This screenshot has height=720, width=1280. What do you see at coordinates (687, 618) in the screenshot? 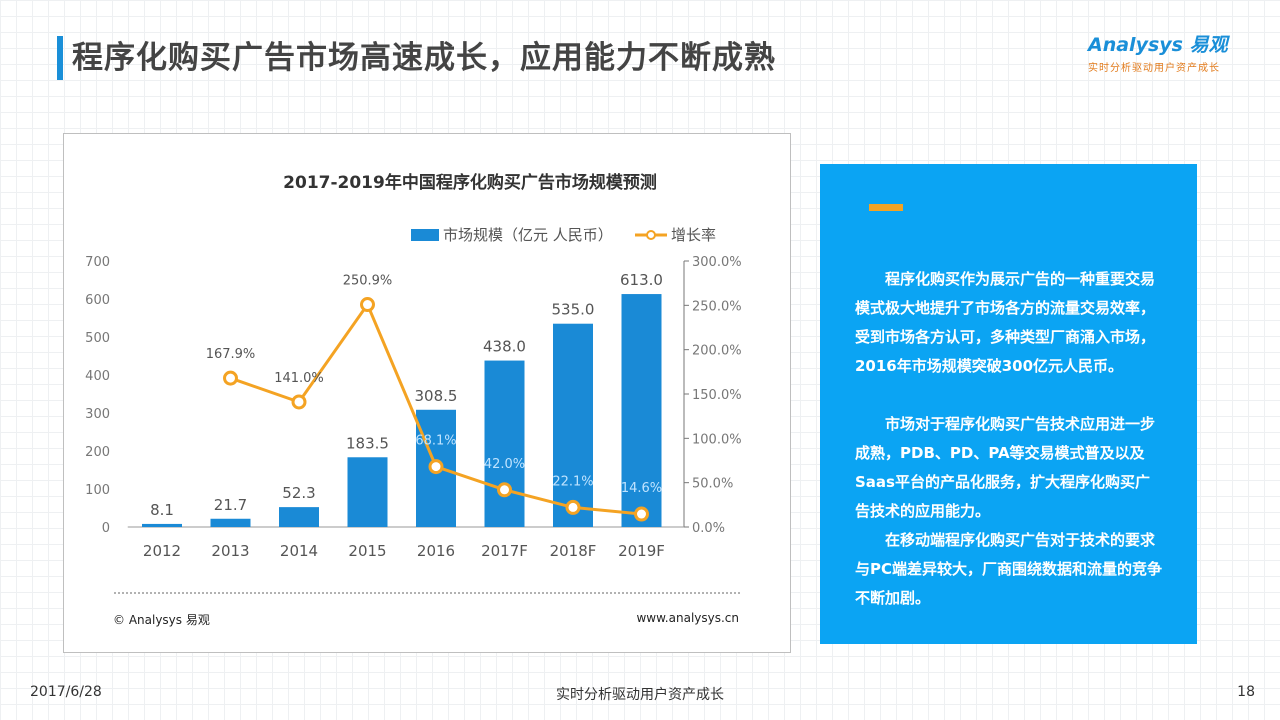
I see `chart-website: www.analysys.cn` at bounding box center [687, 618].